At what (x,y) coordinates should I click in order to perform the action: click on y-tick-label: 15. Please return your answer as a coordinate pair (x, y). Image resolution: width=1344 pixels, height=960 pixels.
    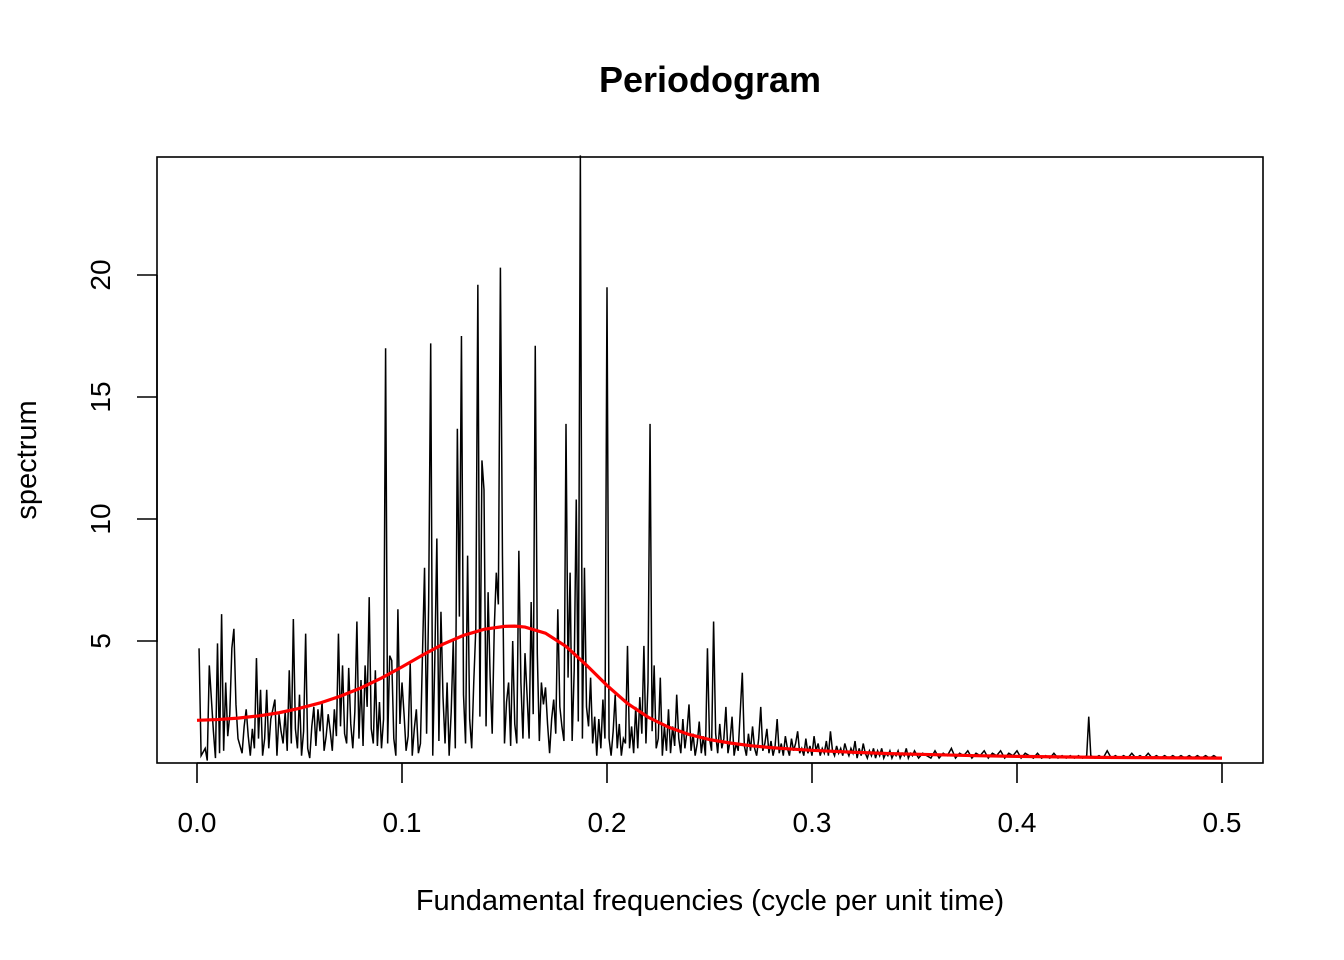
    Looking at the image, I should click on (100, 396).